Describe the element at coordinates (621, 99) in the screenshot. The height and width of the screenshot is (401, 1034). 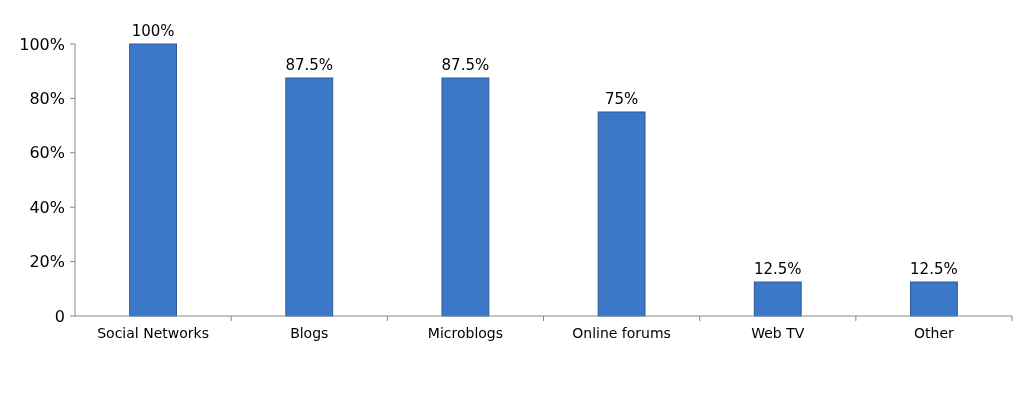
I see `data-label: 75%` at that location.